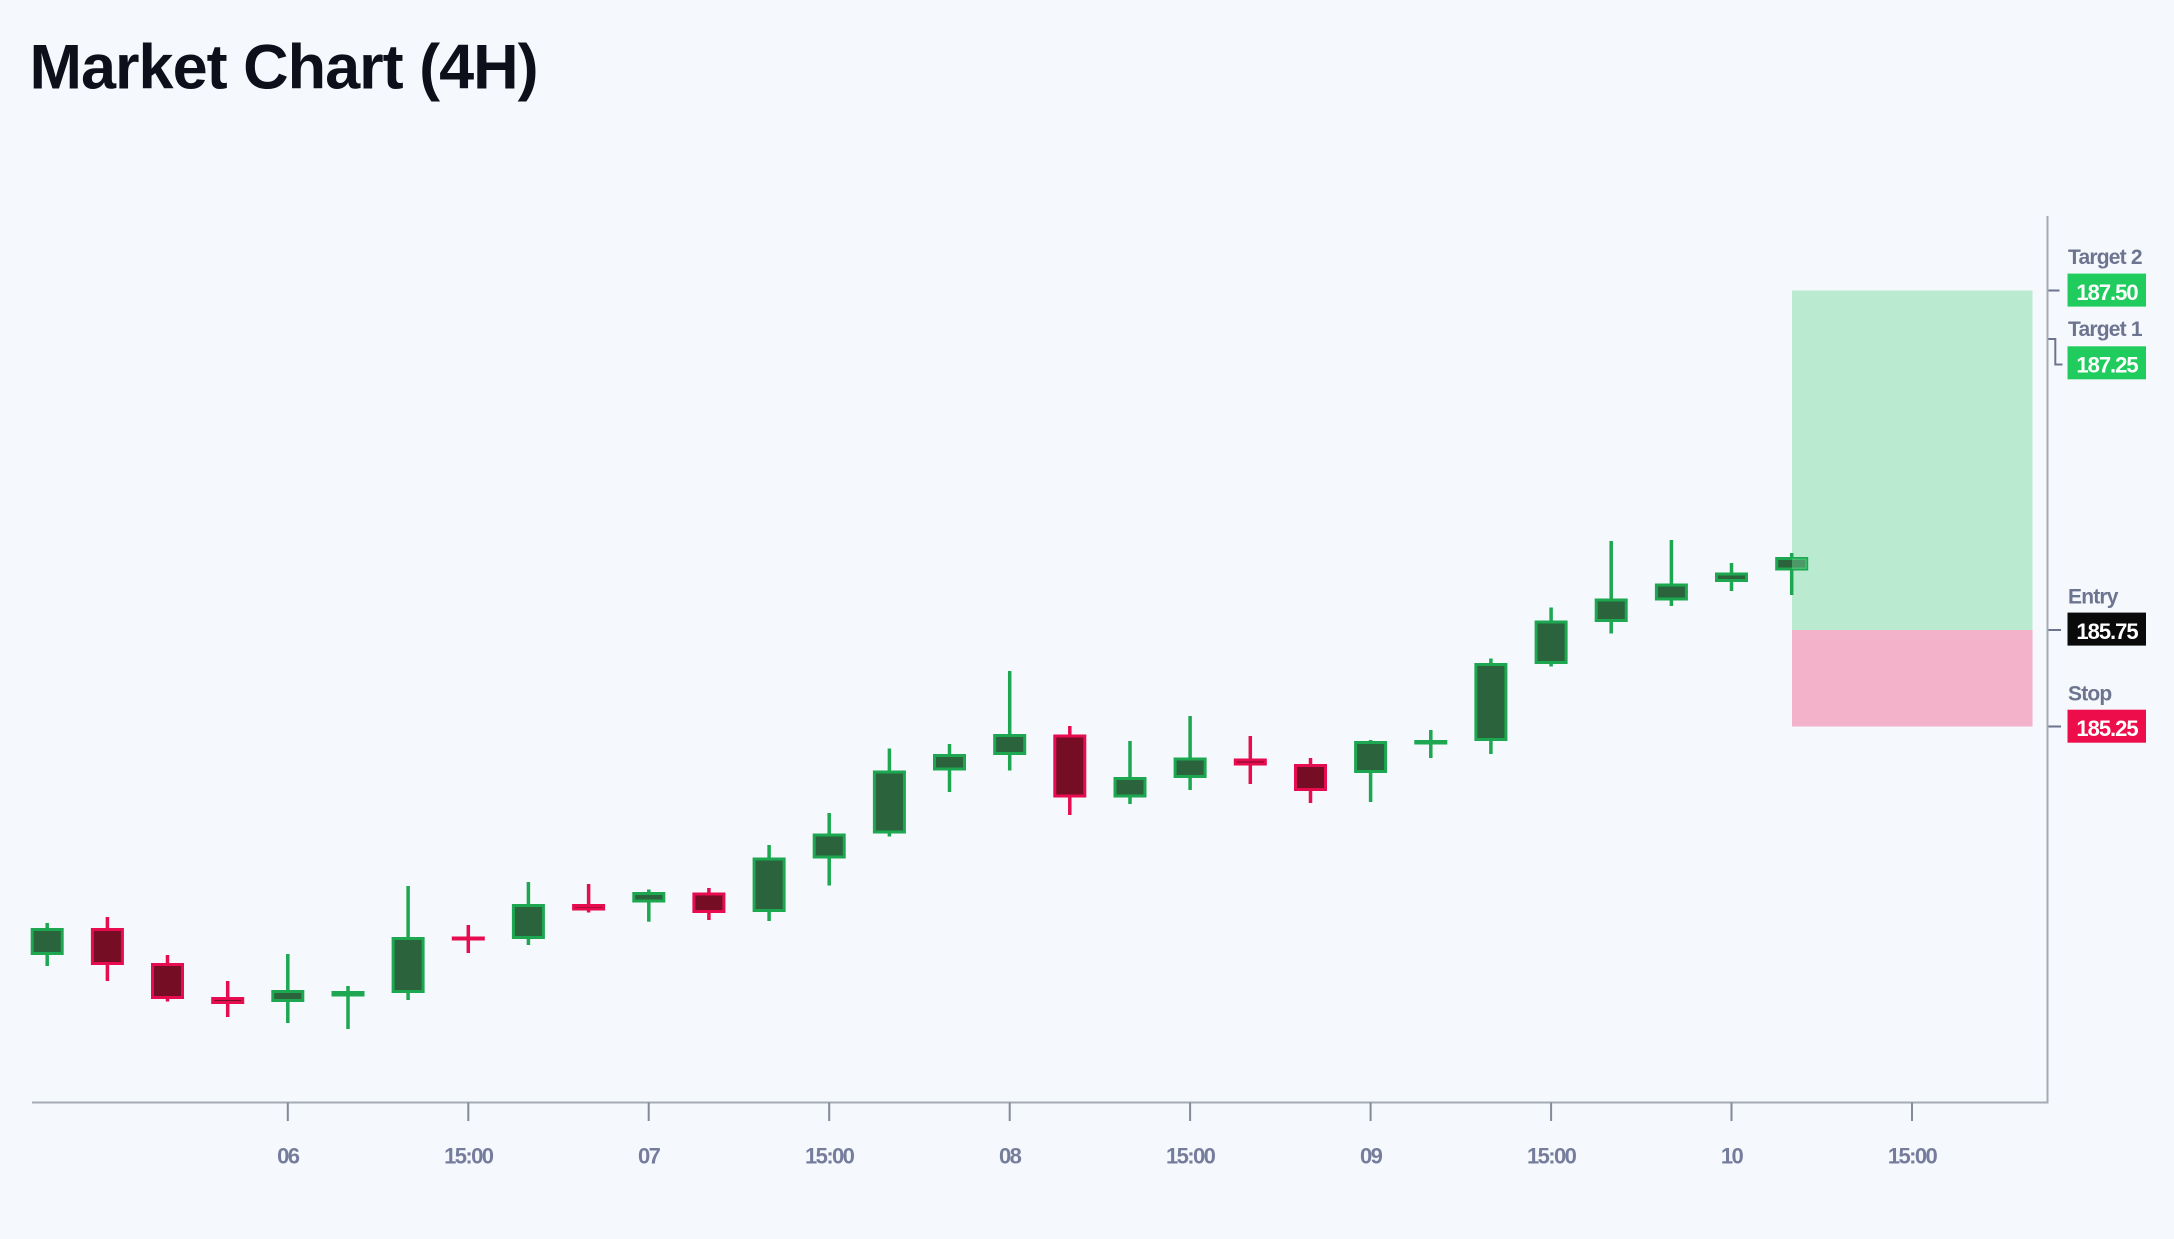  I want to click on svg-text: 187.25, so click(2107, 365).